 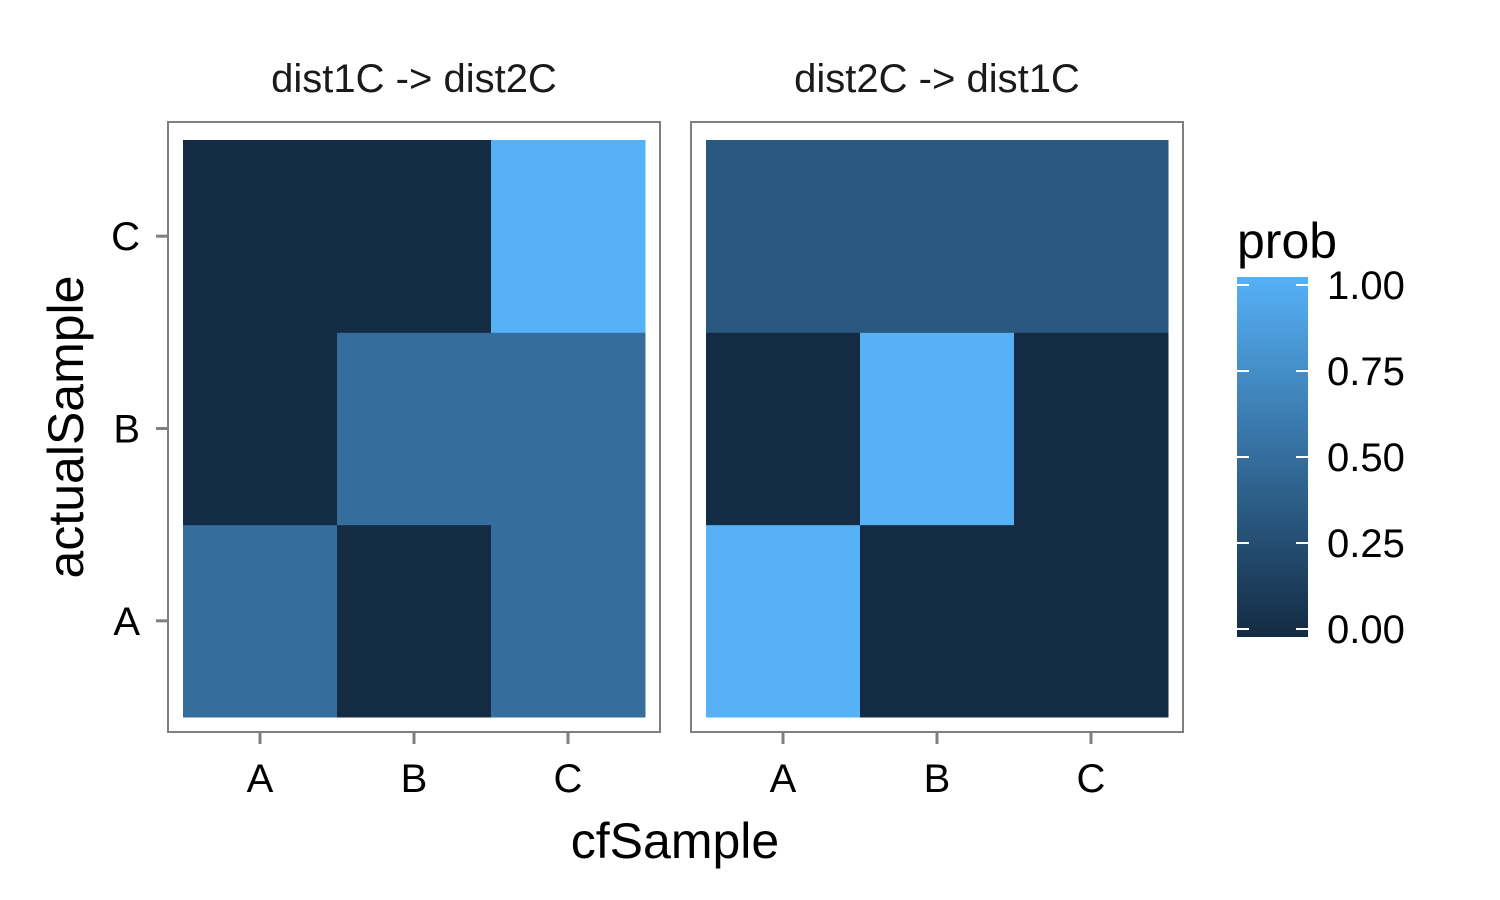 I want to click on legend-tick-label: 0.50, so click(x=1366, y=458).